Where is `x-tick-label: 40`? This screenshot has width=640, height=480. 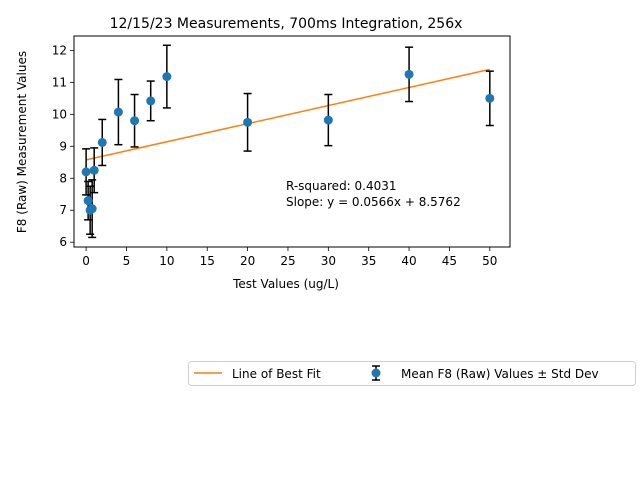
x-tick-label: 40 is located at coordinates (408, 261).